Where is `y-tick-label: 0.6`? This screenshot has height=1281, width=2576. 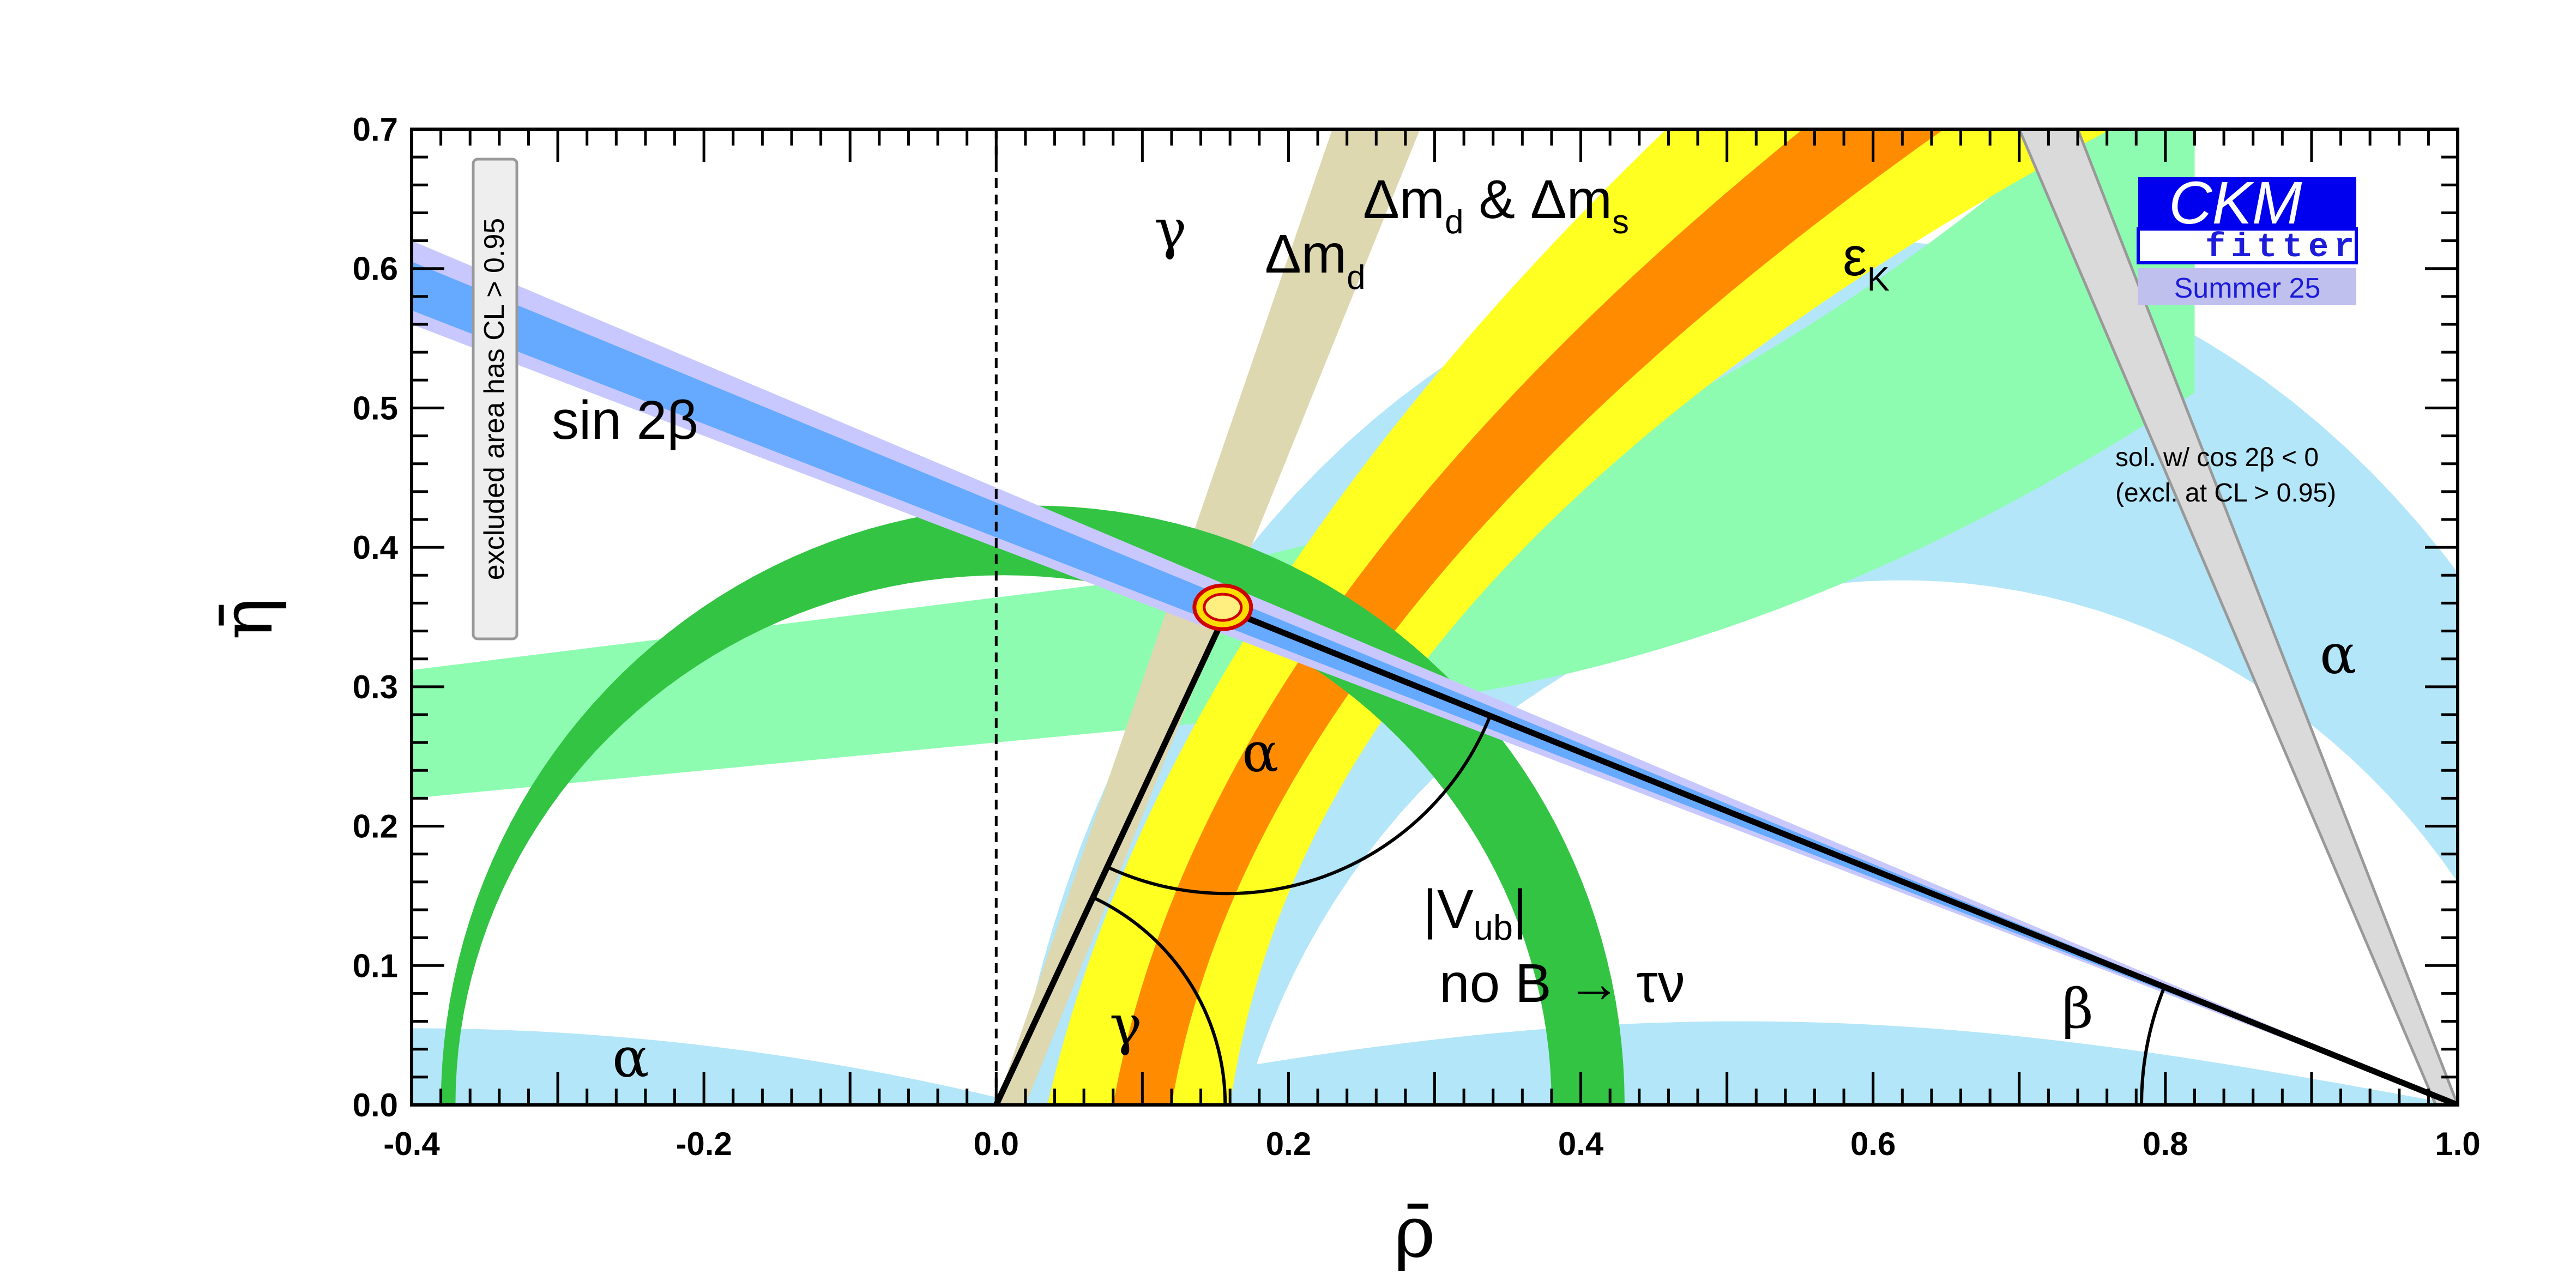 y-tick-label: 0.6 is located at coordinates (375, 269).